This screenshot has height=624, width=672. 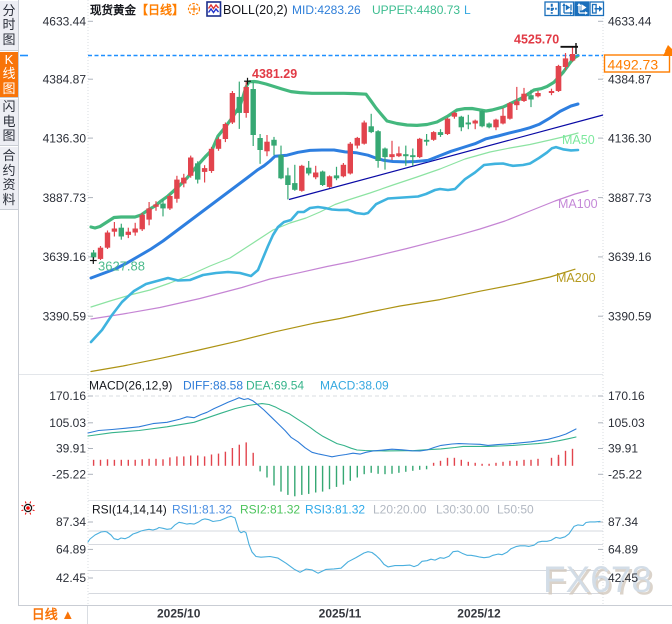 What do you see at coordinates (160, 9) in the screenshot?
I see `svg-text: 【日线】` at bounding box center [160, 9].